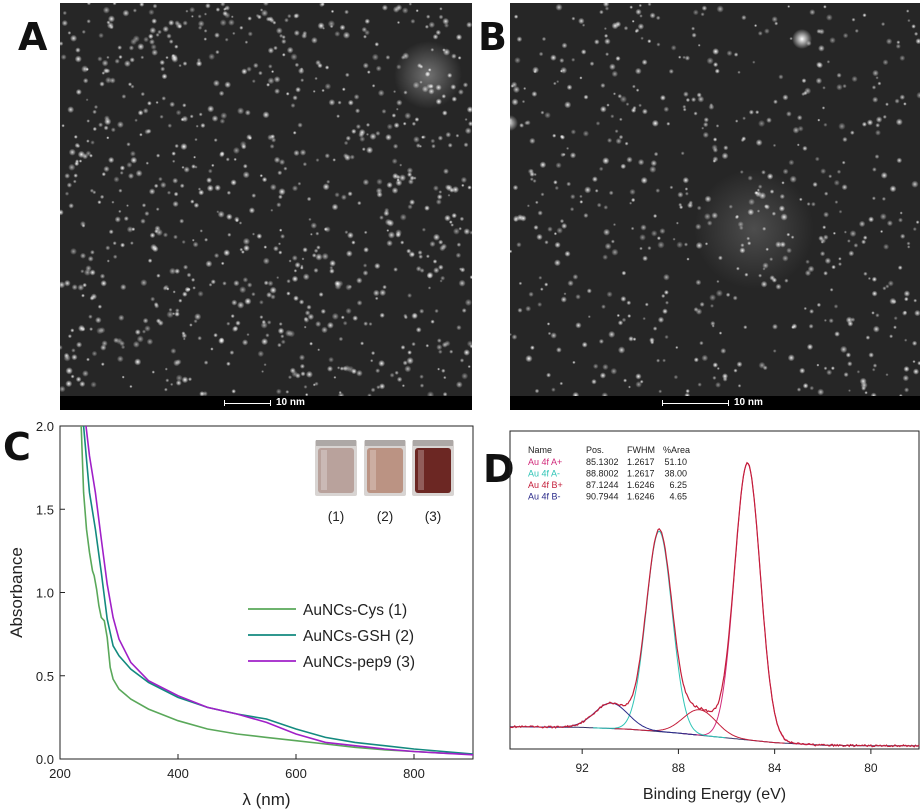  Describe the element at coordinates (60, 773) in the screenshot. I see `x-tick-label: 200` at that location.